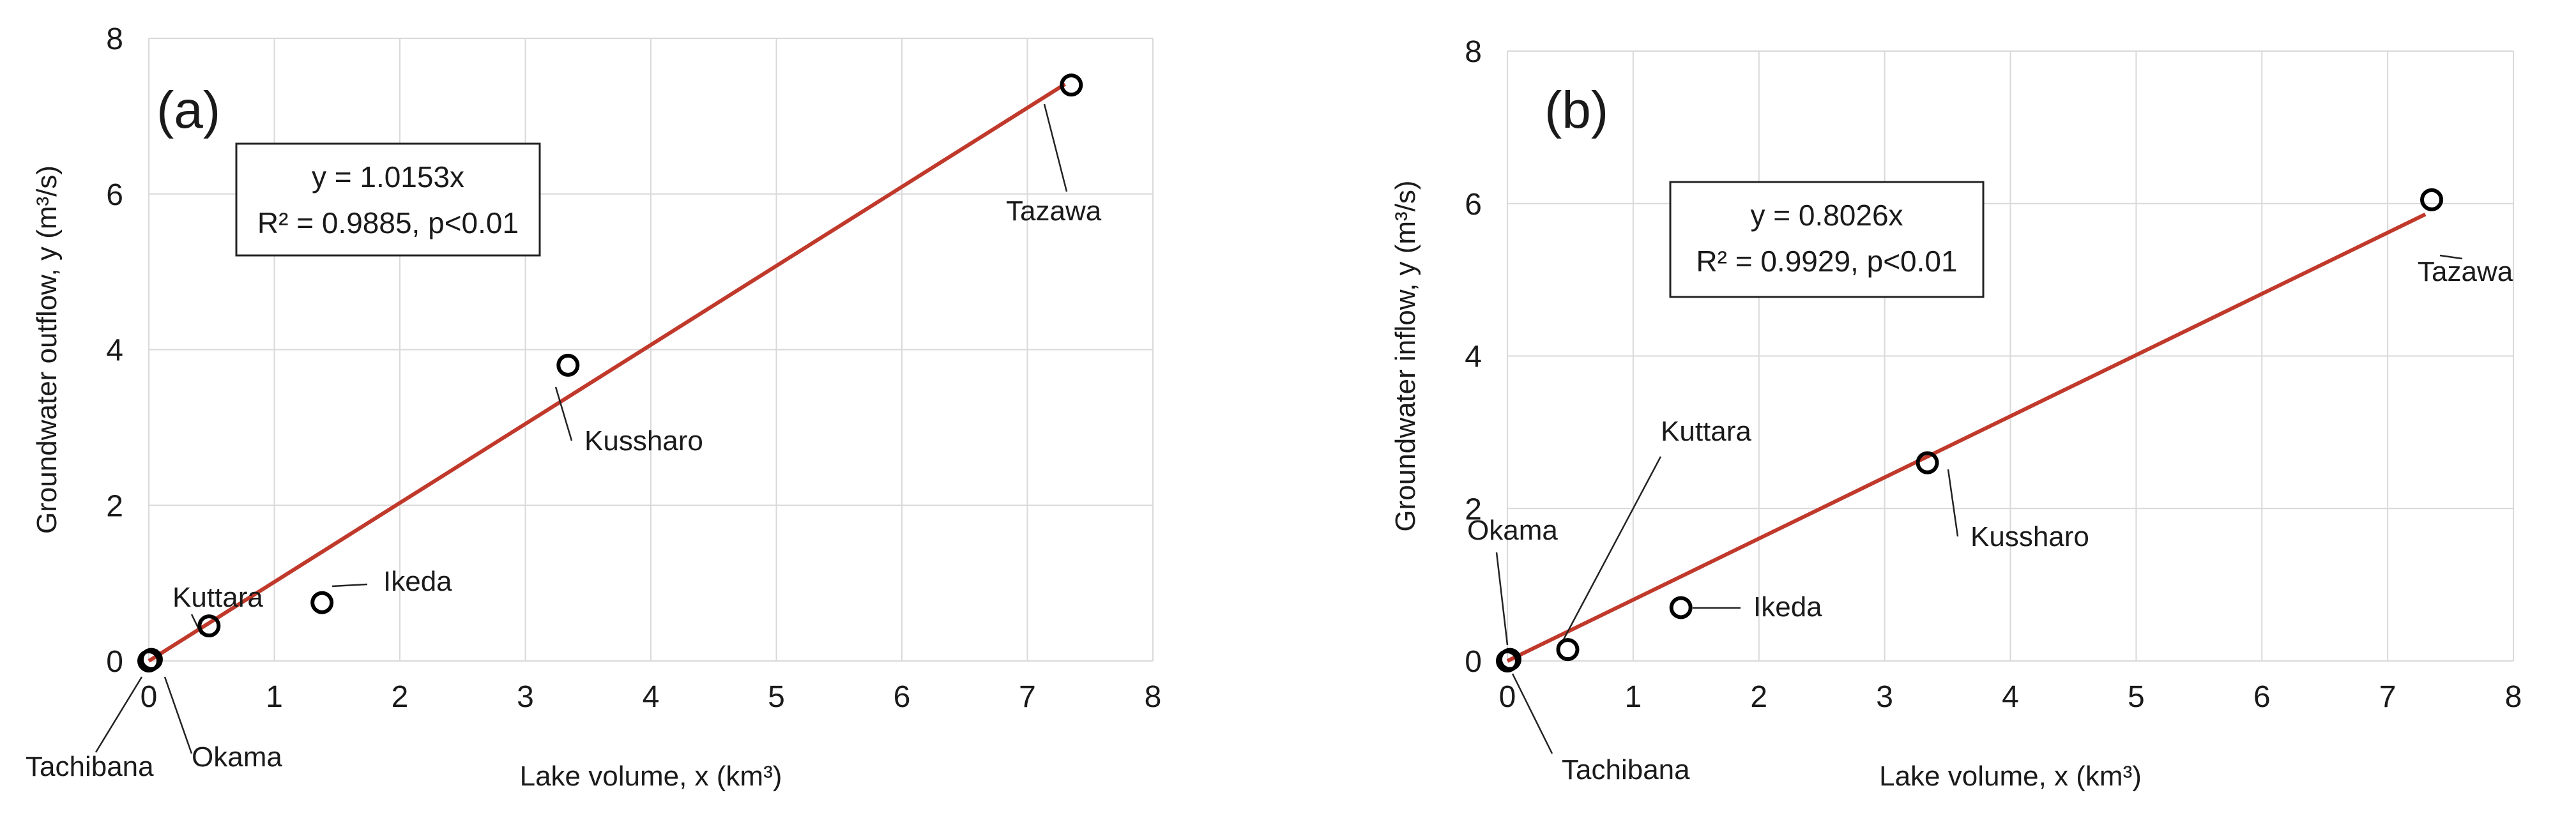  I want to click on regression-stats: R² = 0.9929, p<0.01, so click(1826, 261).